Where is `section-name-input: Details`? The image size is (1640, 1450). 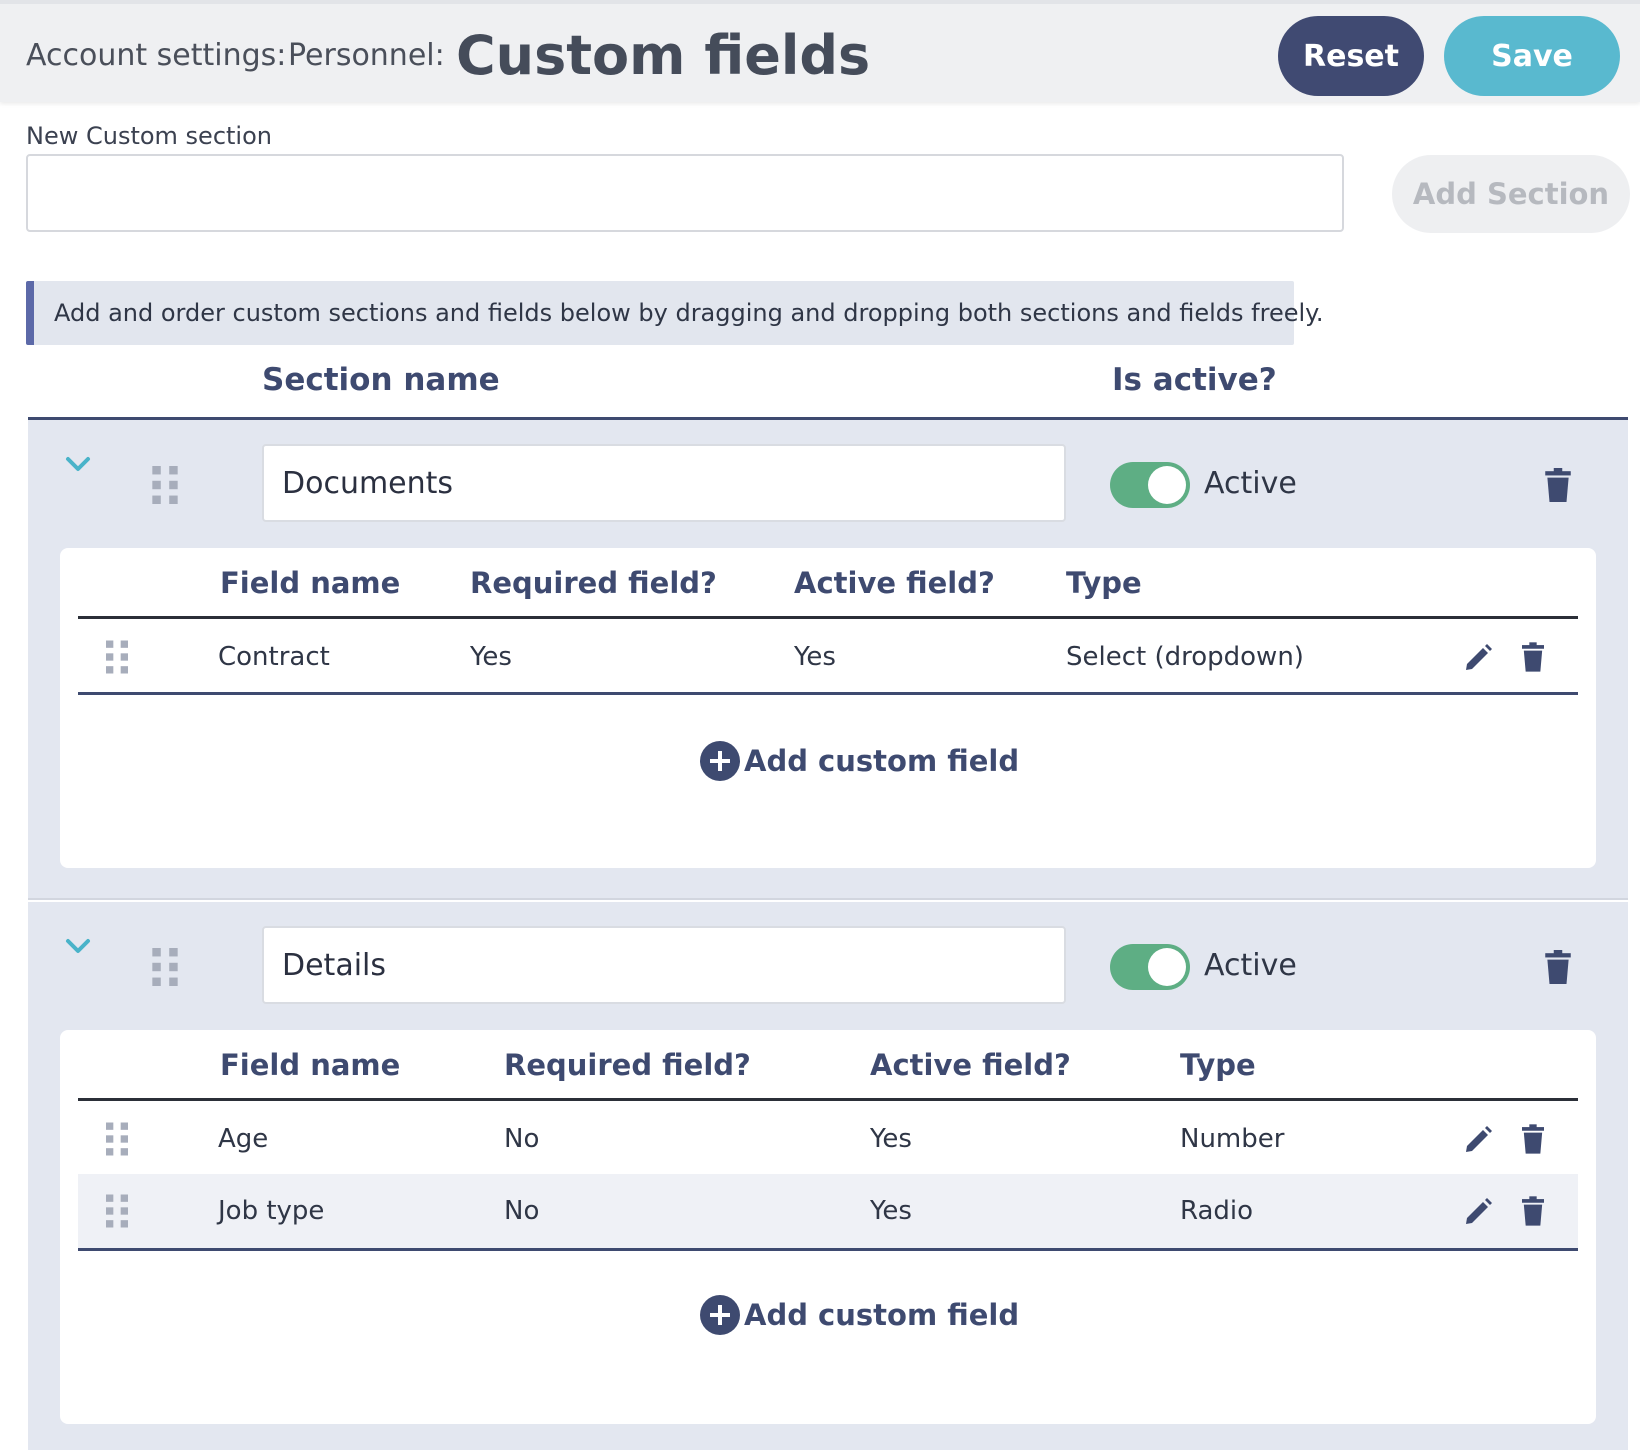 section-name-input: Details is located at coordinates (664, 965).